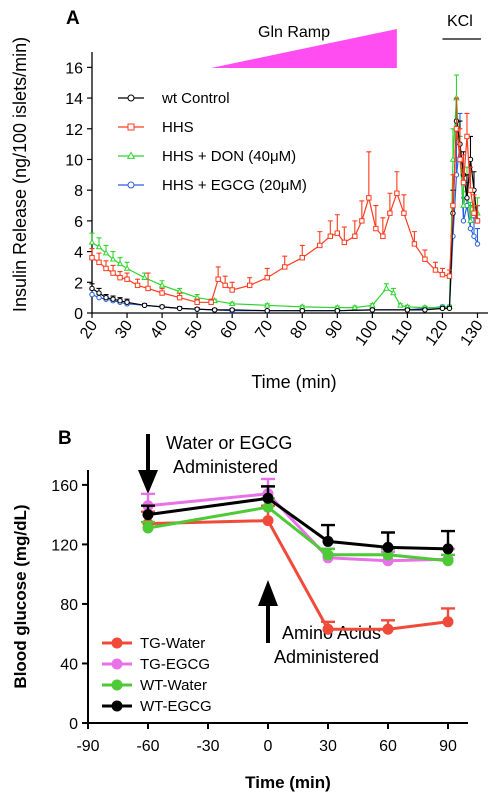 The width and height of the screenshot is (502, 804). Describe the element at coordinates (288, 782) in the screenshot. I see `x-axis-label-b: Time (min)` at that location.